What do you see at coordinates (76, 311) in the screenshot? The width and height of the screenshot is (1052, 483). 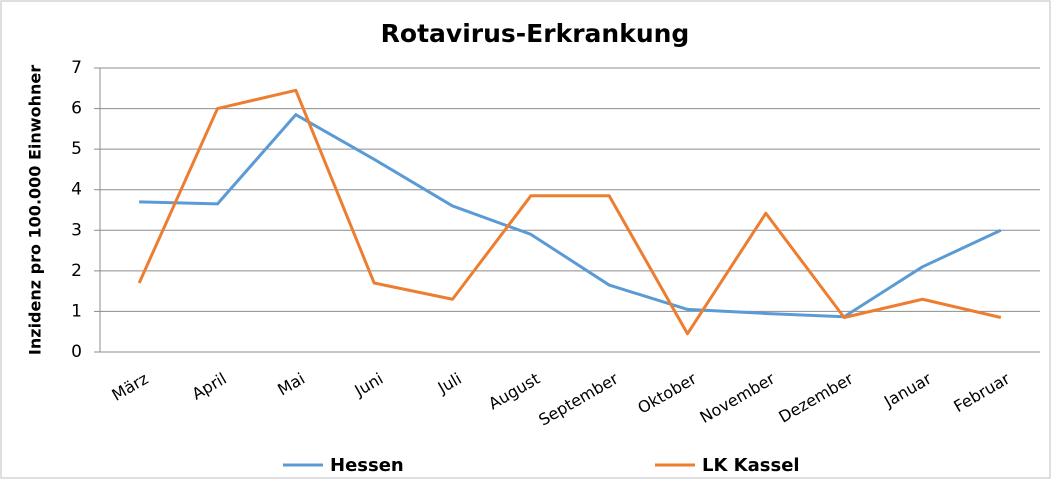 I see `y-tick-label: 1` at bounding box center [76, 311].